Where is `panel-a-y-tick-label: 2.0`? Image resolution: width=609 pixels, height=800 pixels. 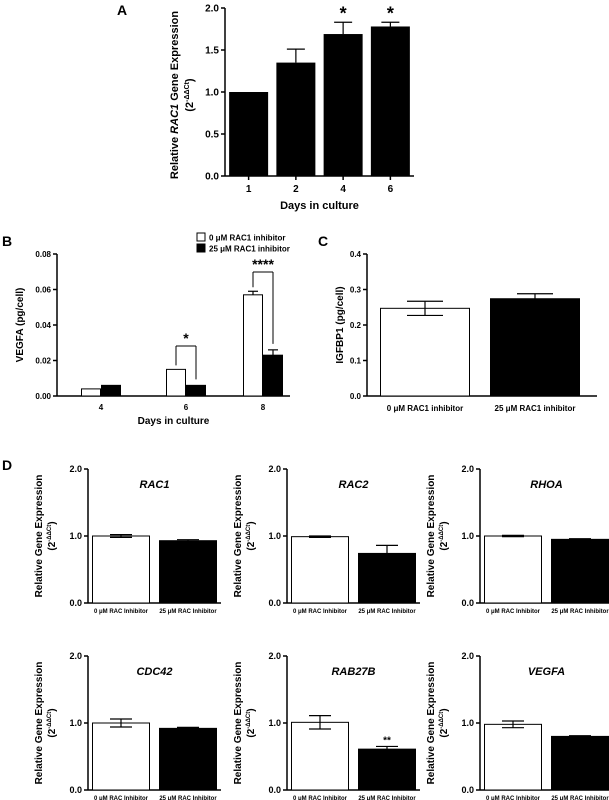 panel-a-y-tick-label: 2.0 is located at coordinates (212, 9).